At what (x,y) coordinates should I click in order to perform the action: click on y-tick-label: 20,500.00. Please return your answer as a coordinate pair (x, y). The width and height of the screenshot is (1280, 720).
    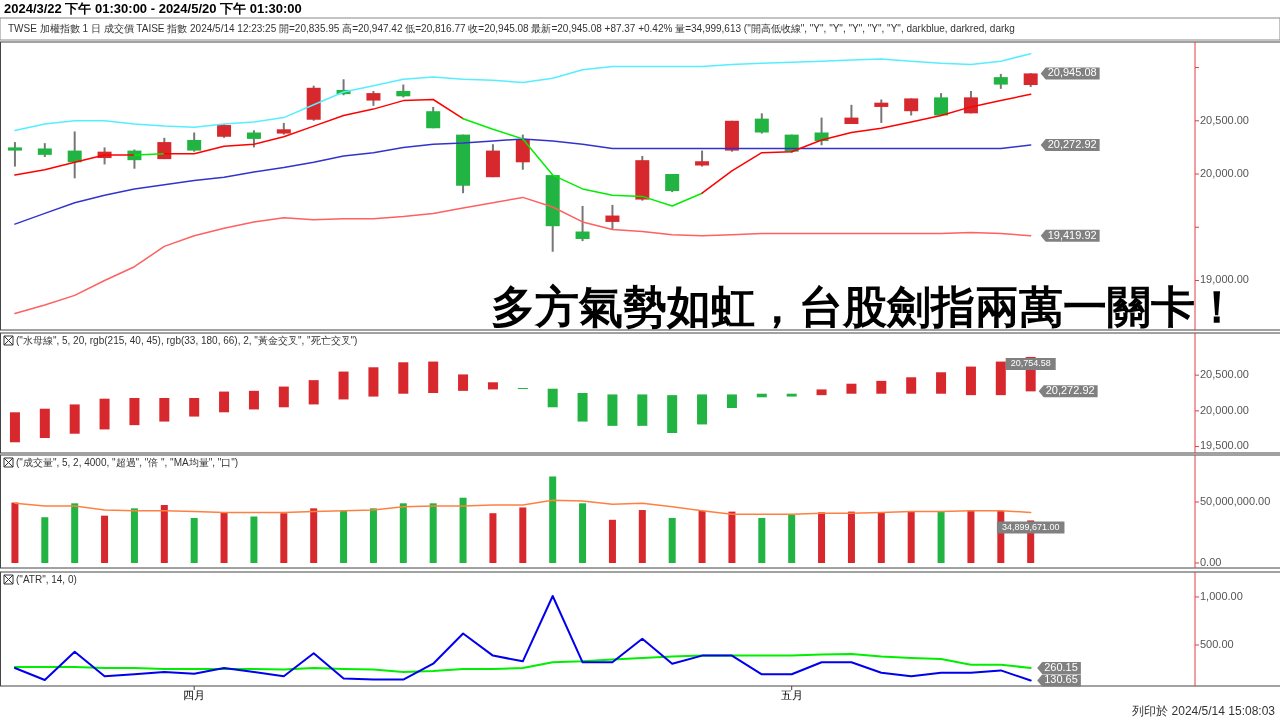
    Looking at the image, I should click on (1224, 374).